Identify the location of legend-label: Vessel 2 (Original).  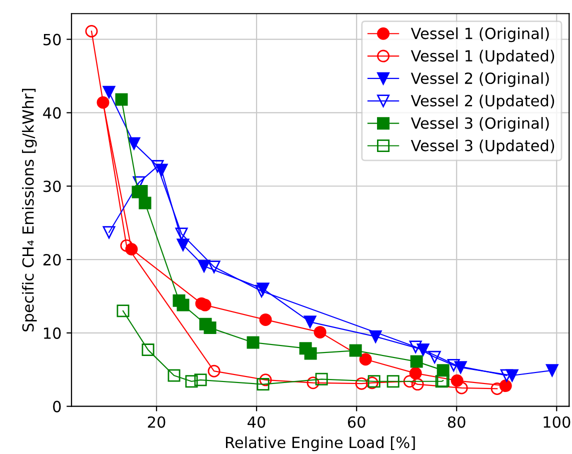
(479, 80).